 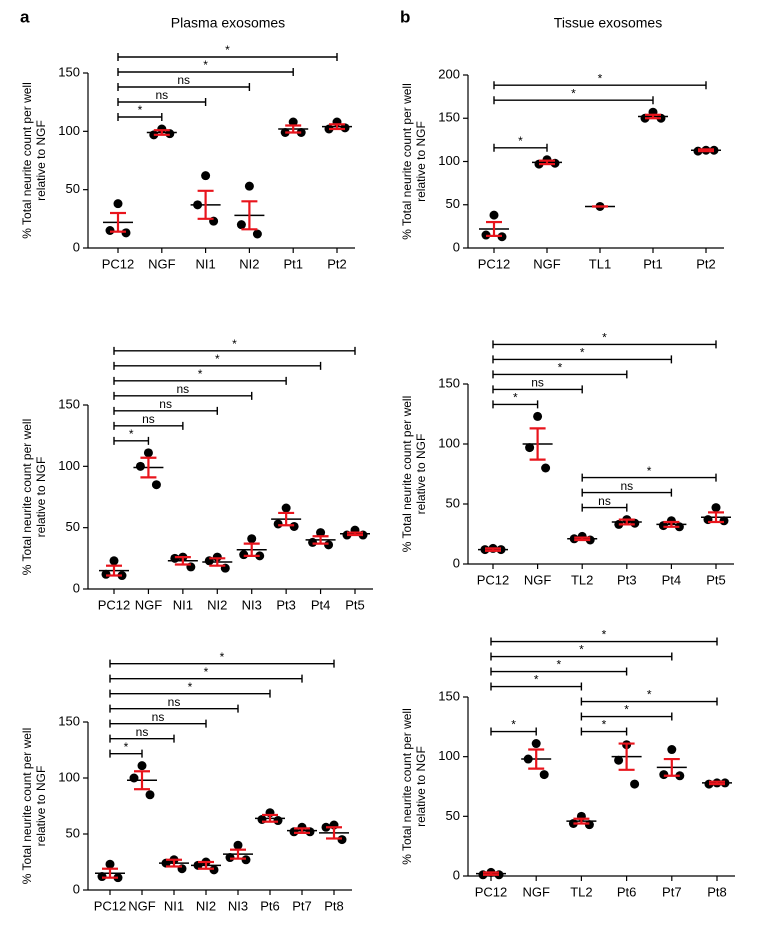 I want to click on x-tick-label: Pt5, so click(x=716, y=579).